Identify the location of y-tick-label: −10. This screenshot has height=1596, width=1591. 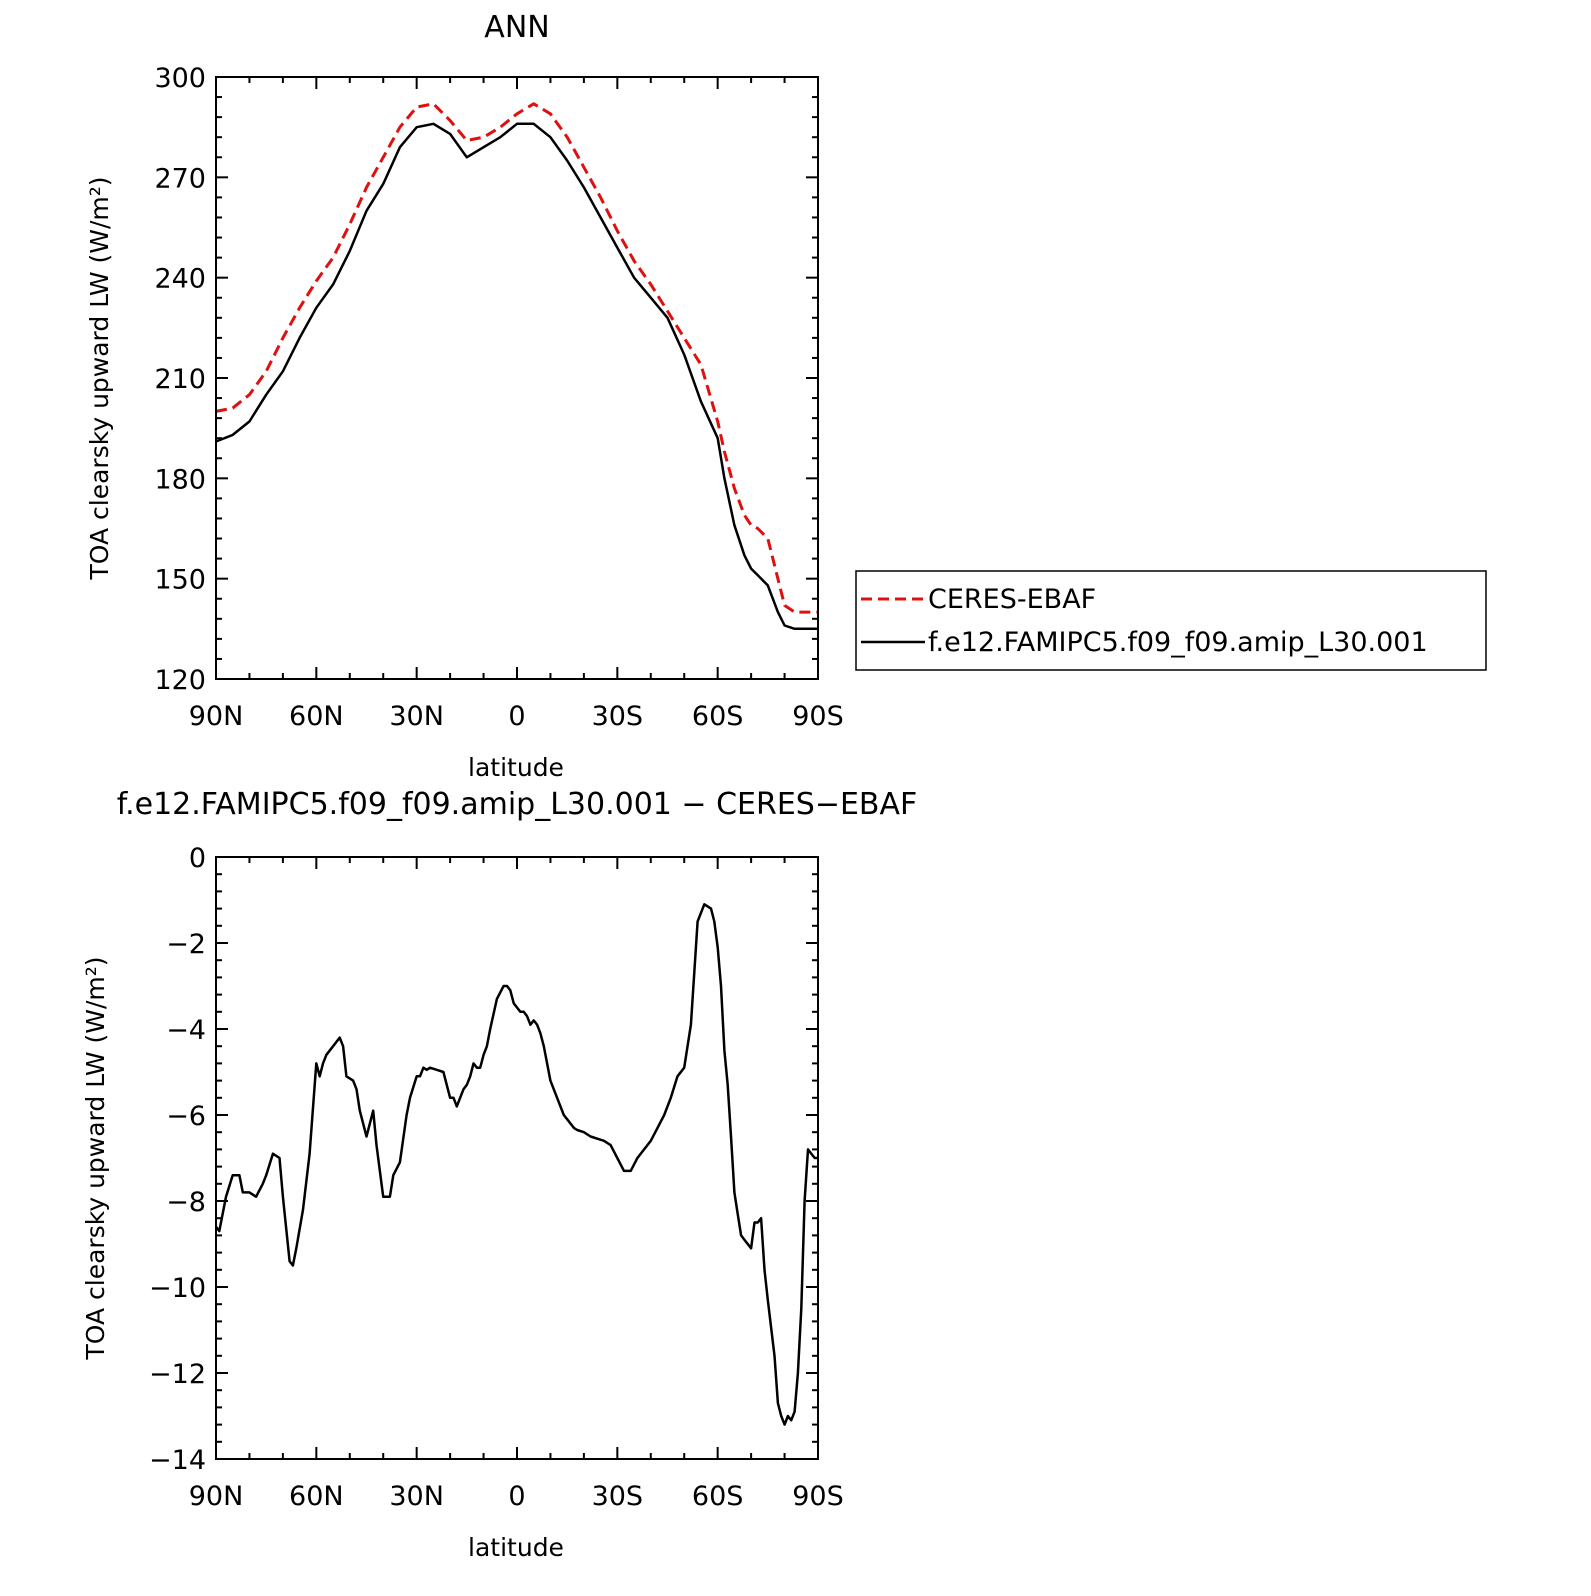
(177, 1288).